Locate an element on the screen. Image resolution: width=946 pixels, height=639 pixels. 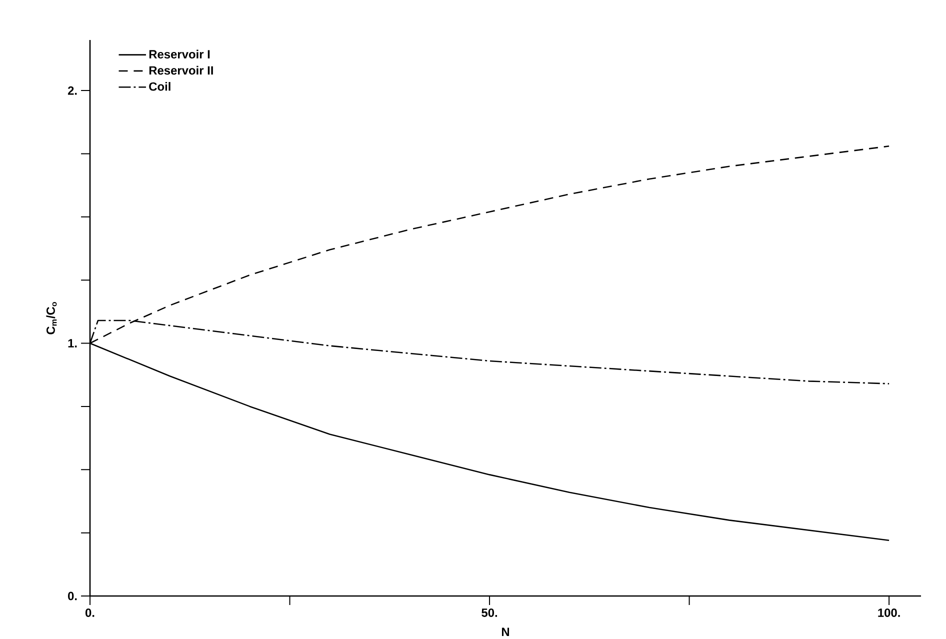
x-tick-label: 100. is located at coordinates (889, 612).